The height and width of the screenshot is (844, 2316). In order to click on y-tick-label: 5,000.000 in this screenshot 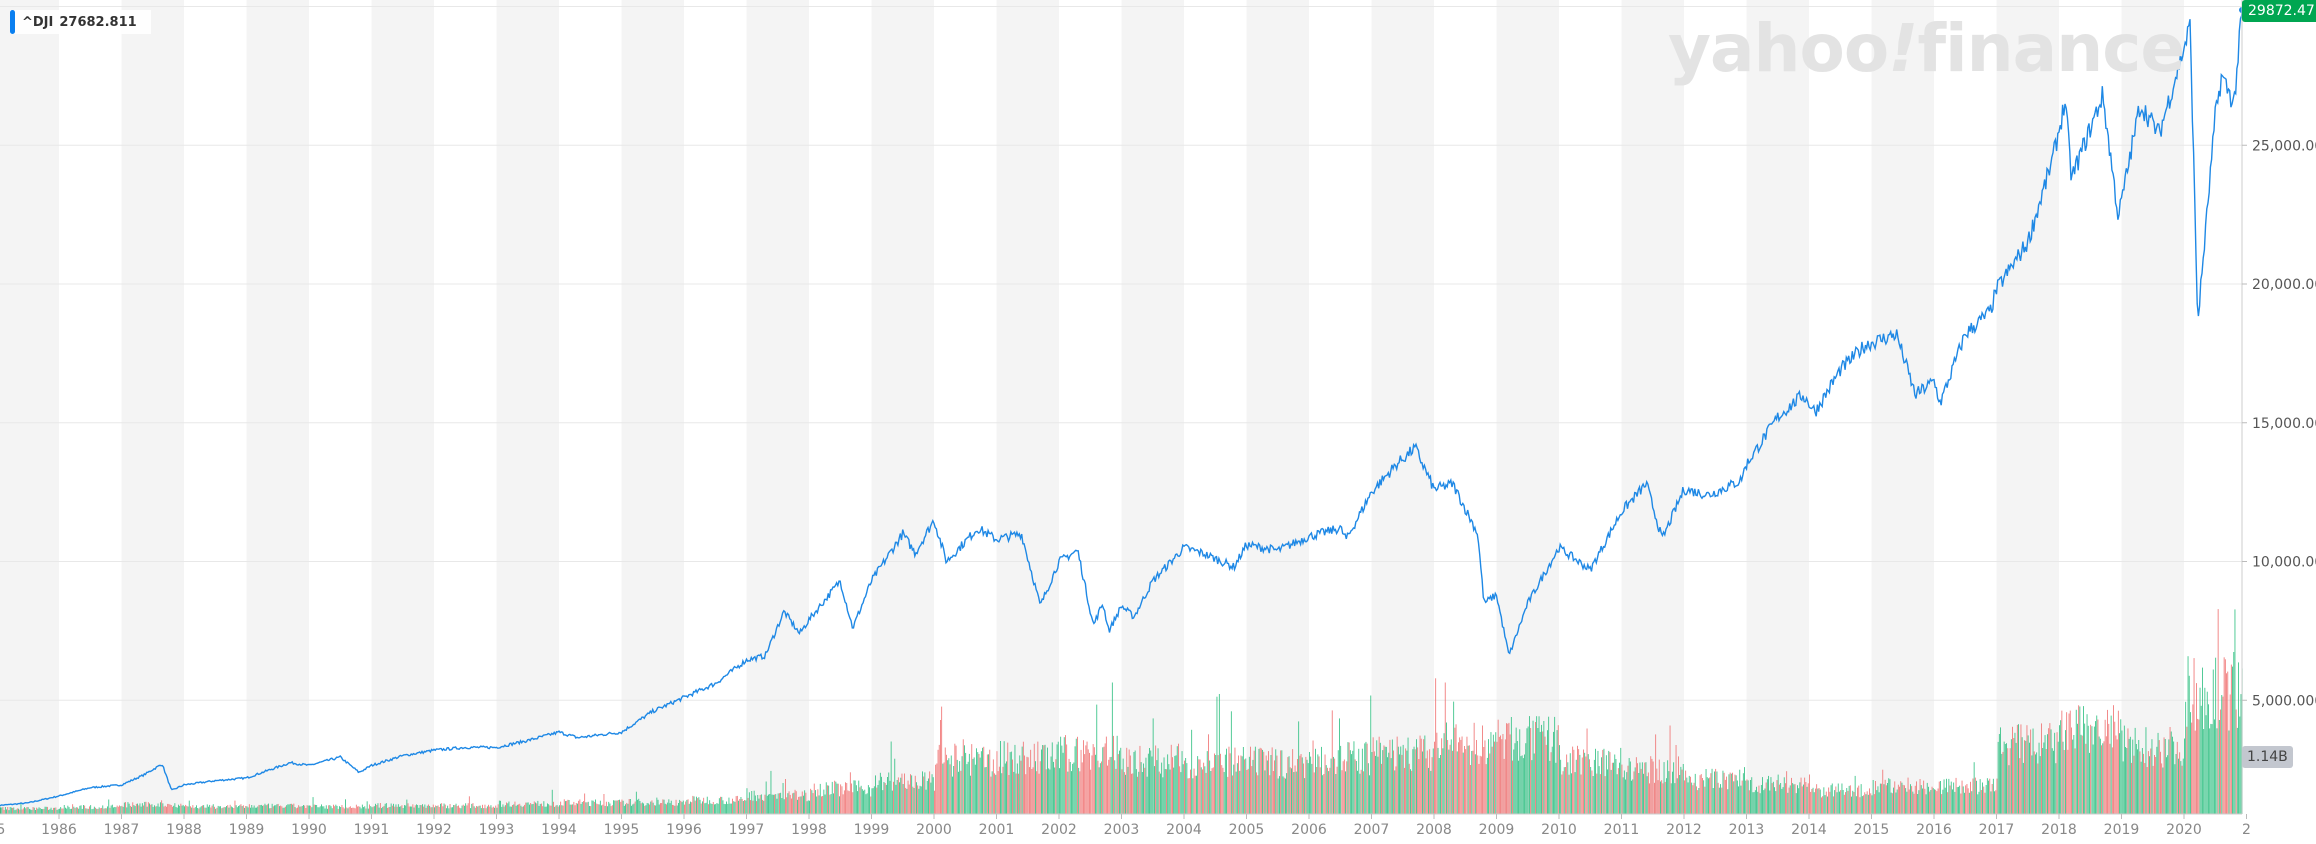, I will do `click(2284, 701)`.